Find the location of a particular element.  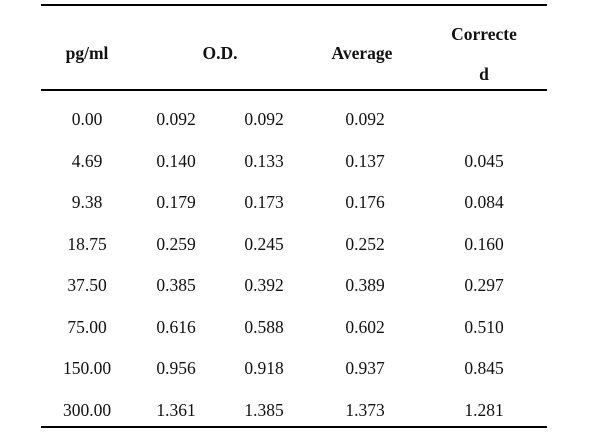

cell-corrected: 0.845 is located at coordinates (484, 368).